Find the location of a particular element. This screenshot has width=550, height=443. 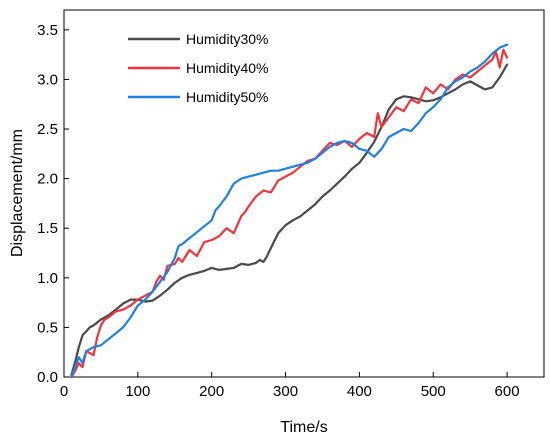

x-tick-label: 200 is located at coordinates (211, 391).